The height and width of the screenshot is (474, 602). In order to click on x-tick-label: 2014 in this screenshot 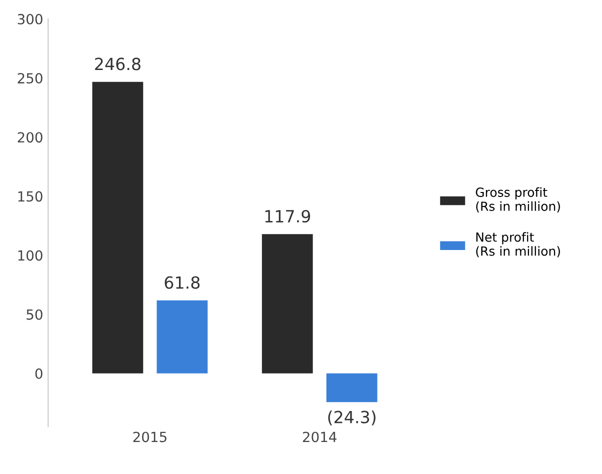, I will do `click(319, 437)`.